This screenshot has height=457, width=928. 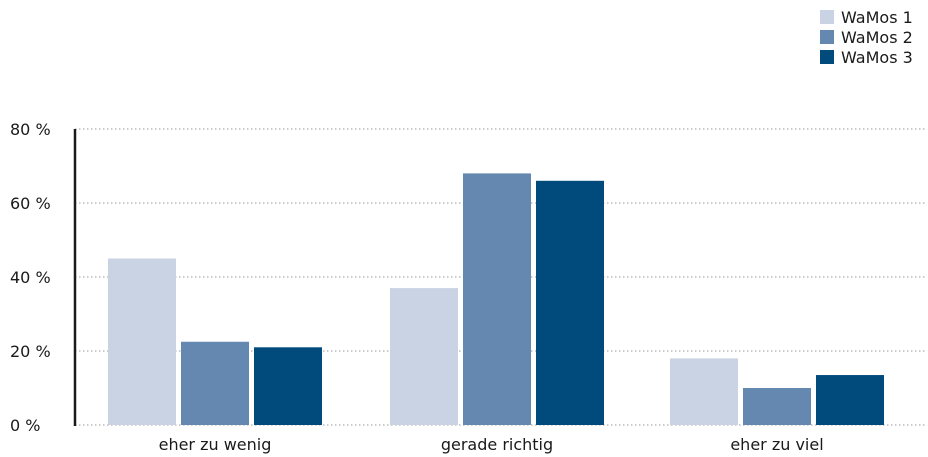 What do you see at coordinates (30, 129) in the screenshot?
I see `y-tick-label: 80 %` at bounding box center [30, 129].